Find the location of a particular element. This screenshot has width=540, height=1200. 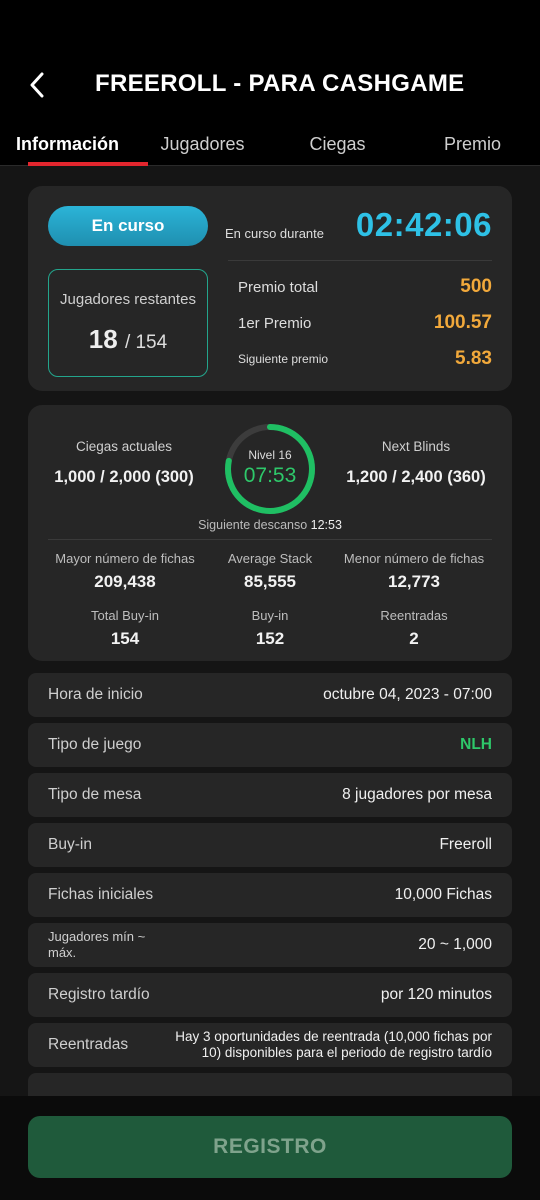

tab-bar: Información Jugadores Ciegas Premio is located at coordinates (270, 143).